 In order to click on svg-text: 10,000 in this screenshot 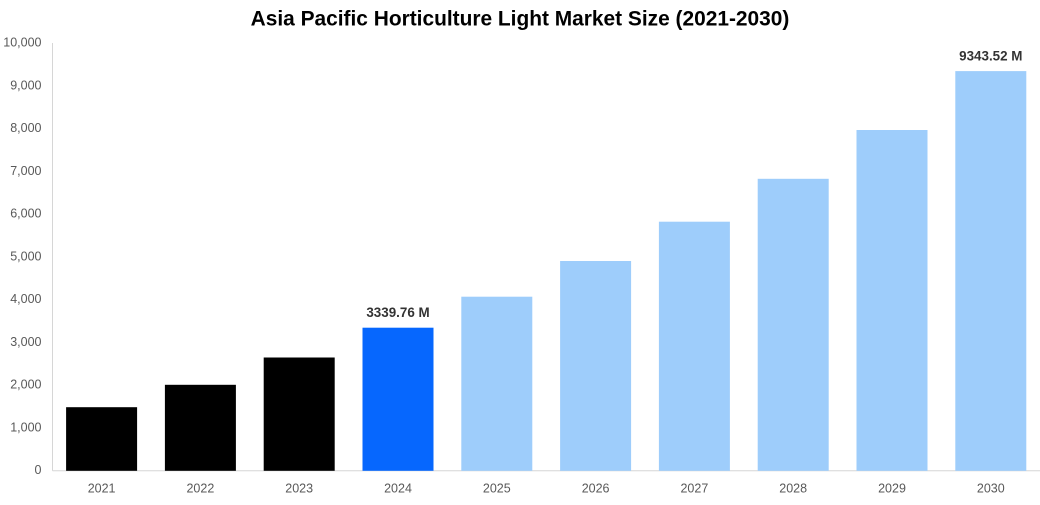, I will do `click(22, 43)`.